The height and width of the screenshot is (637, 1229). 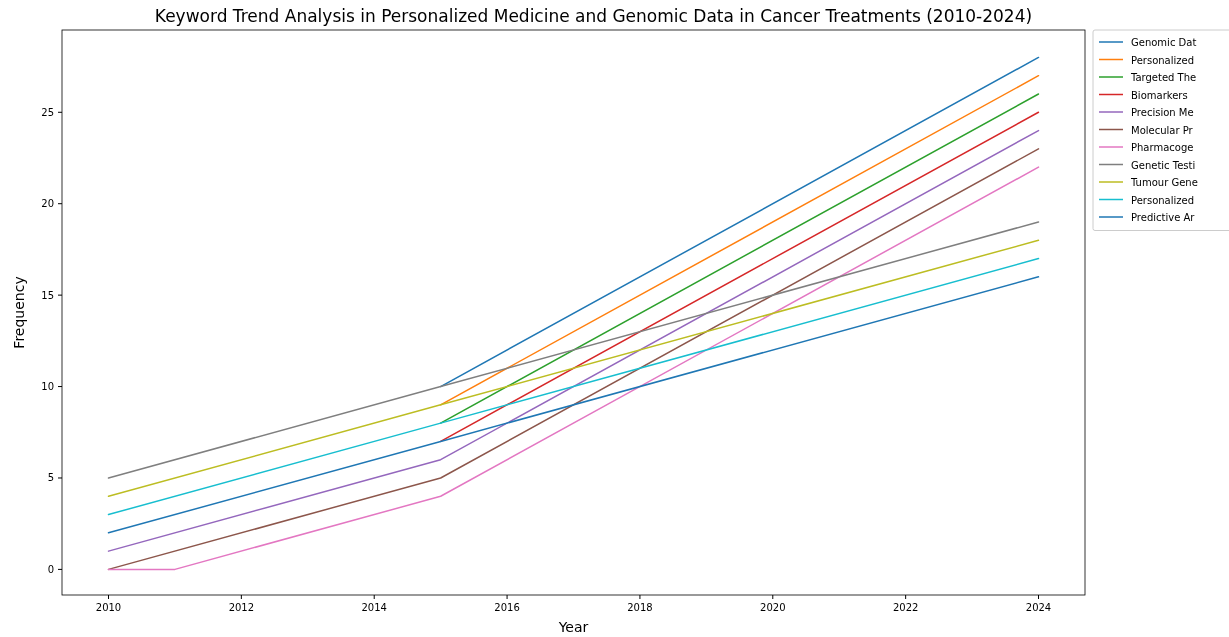 What do you see at coordinates (573, 627) in the screenshot?
I see `x-axis-title: Year` at bounding box center [573, 627].